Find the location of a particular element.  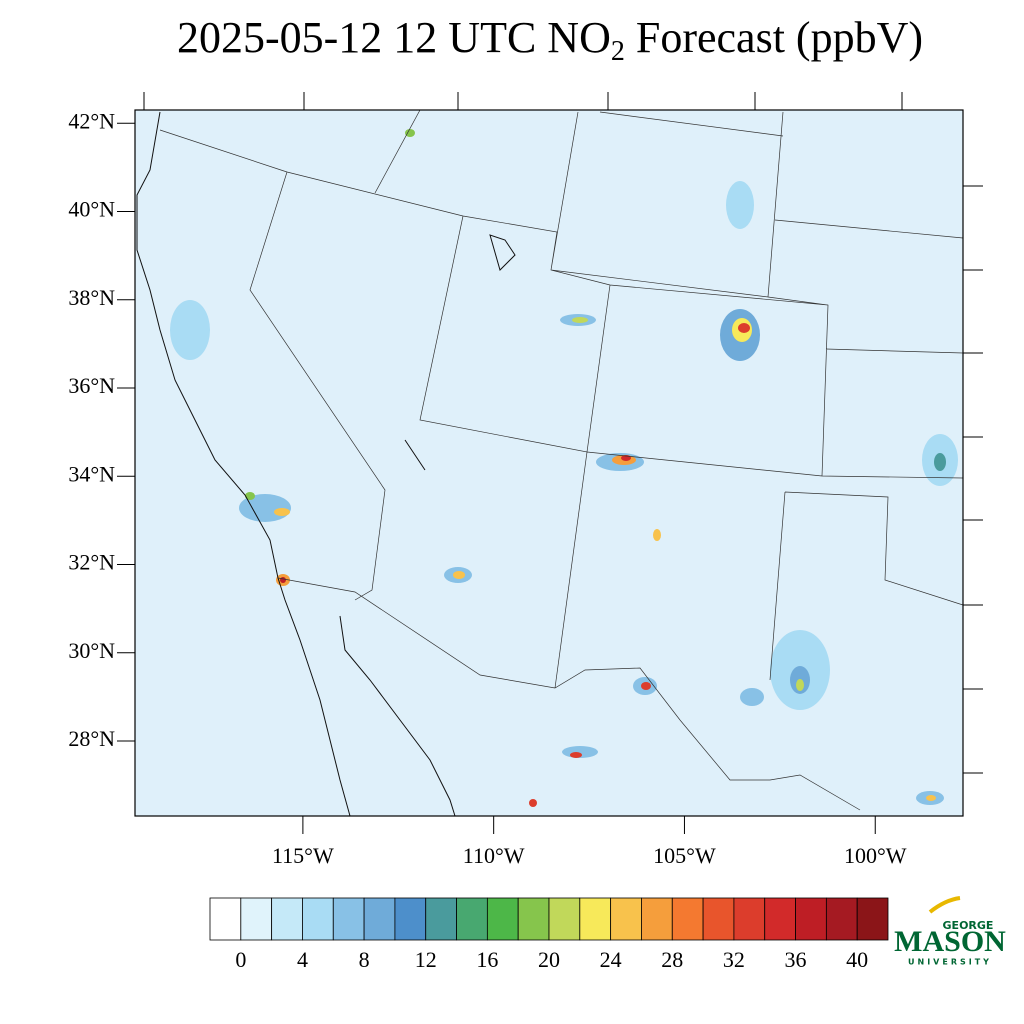

y-tick-label: 38°N is located at coordinates (91, 297).